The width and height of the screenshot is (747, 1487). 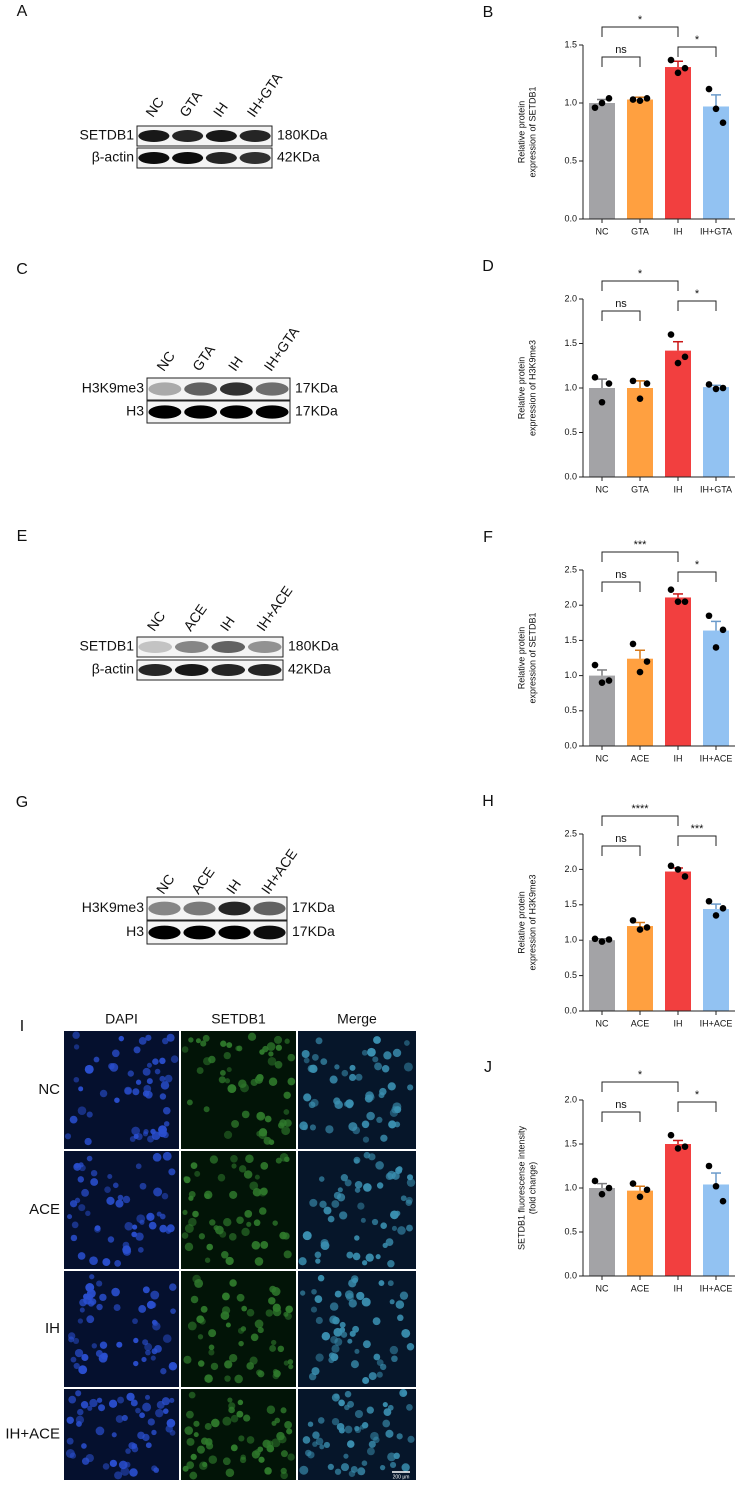 I want to click on lane-label: IH+GTA, so click(x=265, y=94).